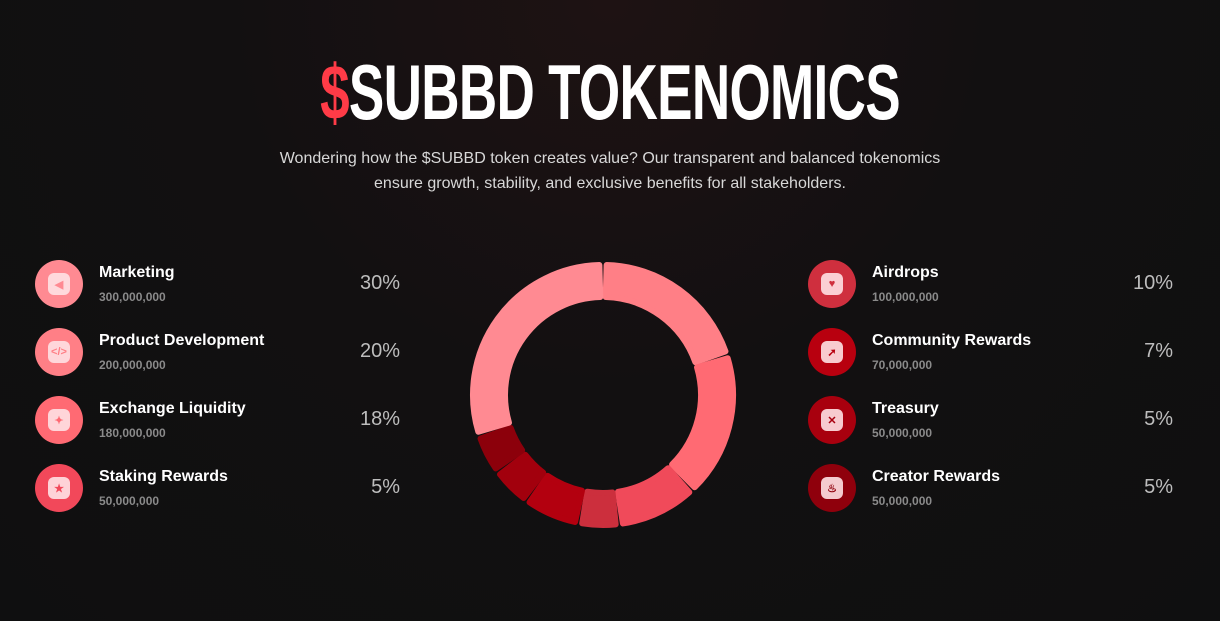 The width and height of the screenshot is (1220, 621). I want to click on vault-icon: ✕, so click(832, 420).